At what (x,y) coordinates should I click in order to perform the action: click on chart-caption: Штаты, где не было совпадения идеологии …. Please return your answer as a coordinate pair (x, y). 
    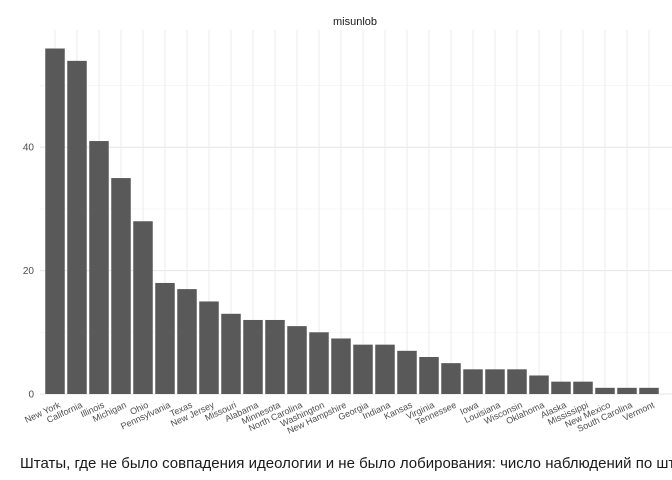
    Looking at the image, I should click on (346, 463).